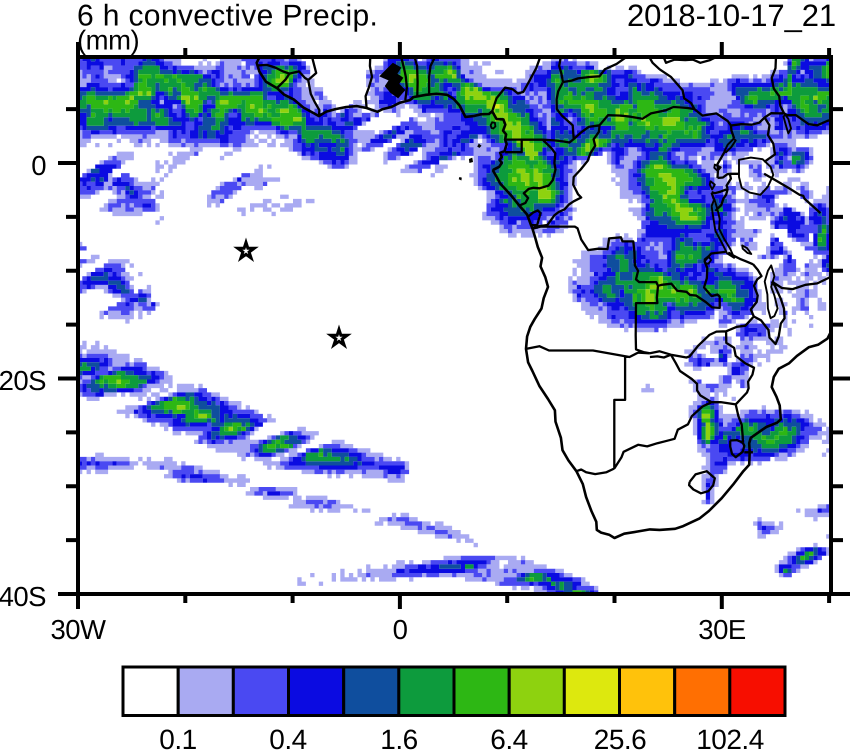 This screenshot has width=850, height=750. I want to click on svg-text: 6.4, so click(508, 737).